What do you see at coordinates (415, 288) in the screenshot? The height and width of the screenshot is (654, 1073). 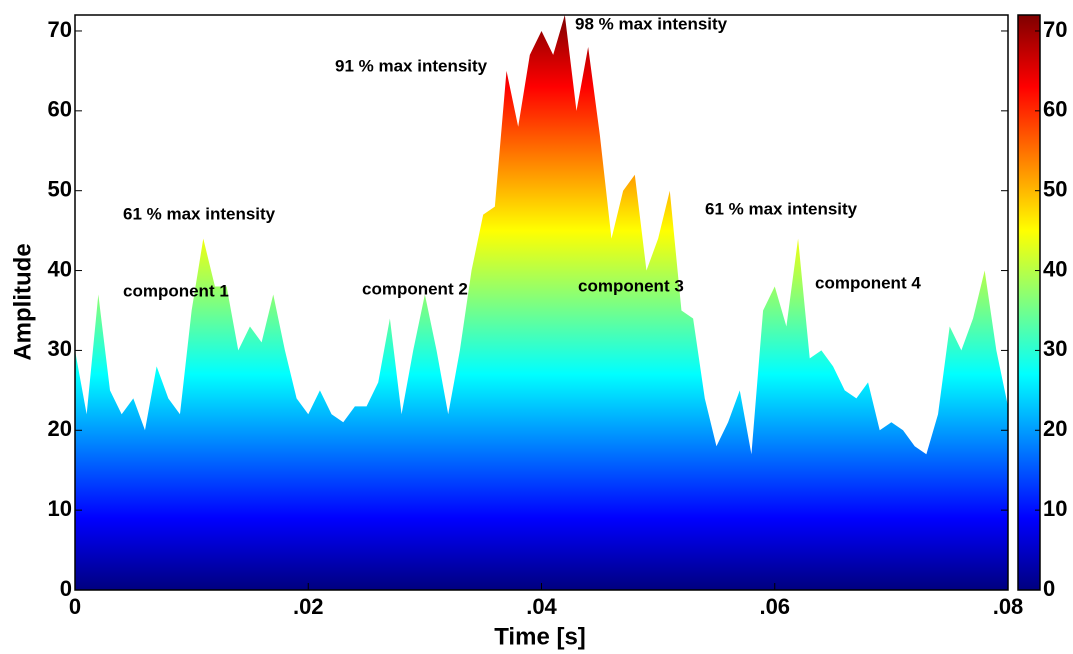 I see `annotation: component 2` at bounding box center [415, 288].